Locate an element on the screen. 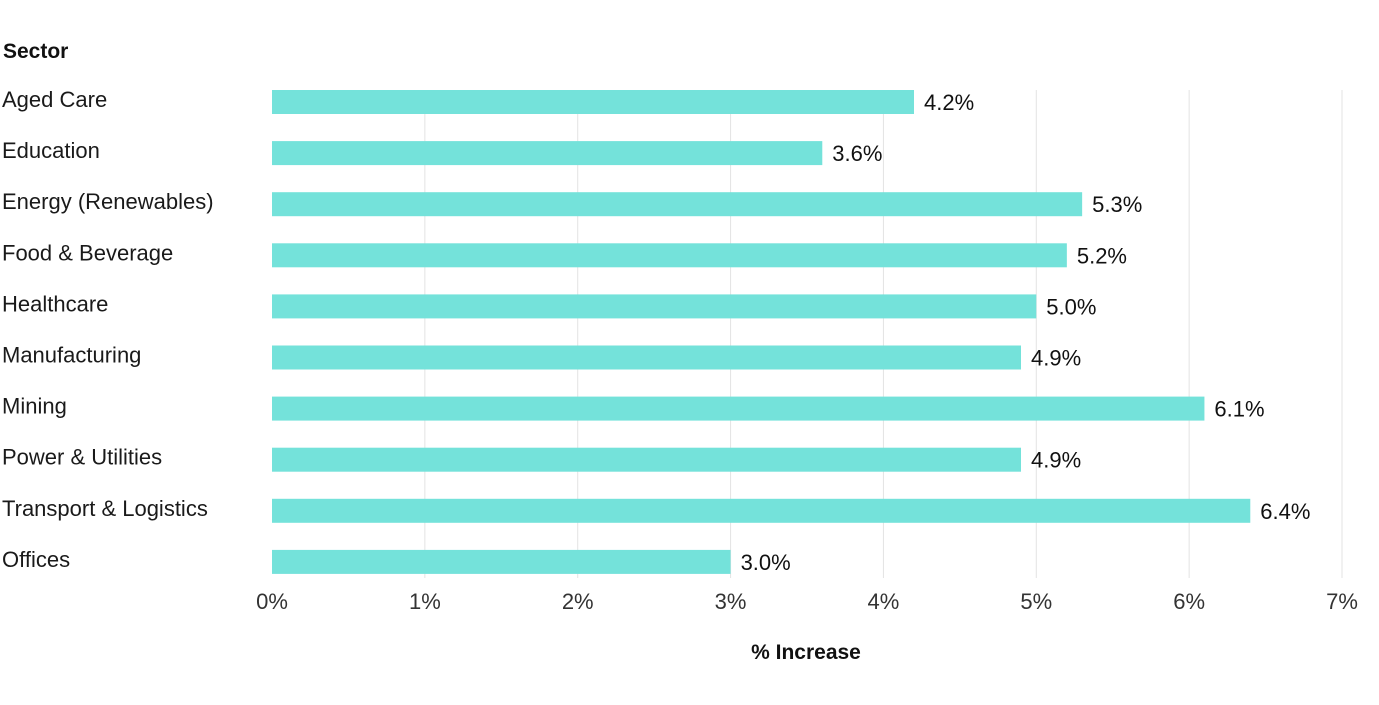 The height and width of the screenshot is (705, 1379). data-label: 4.2% is located at coordinates (949, 102).